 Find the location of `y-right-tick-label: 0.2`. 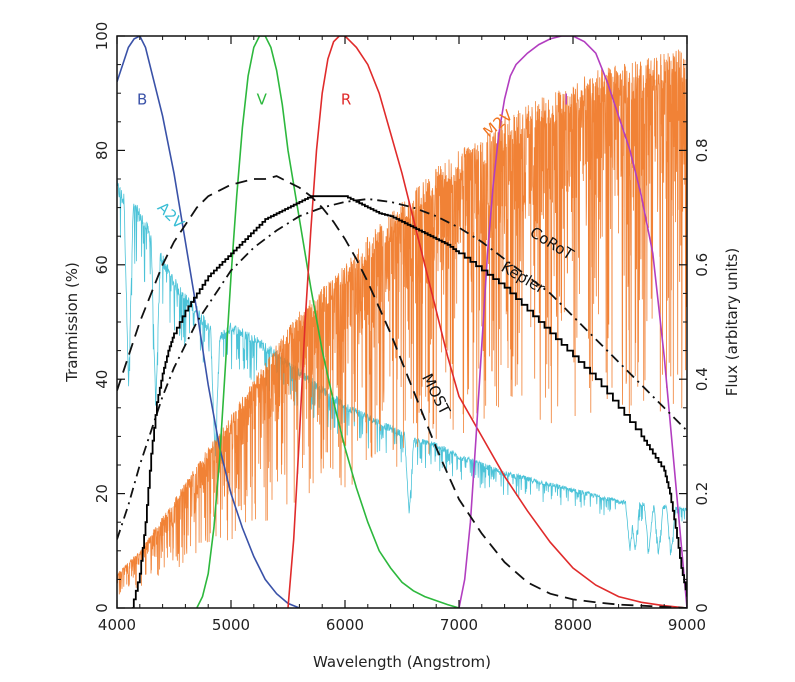

y-right-tick-label: 0.2 is located at coordinates (702, 494).